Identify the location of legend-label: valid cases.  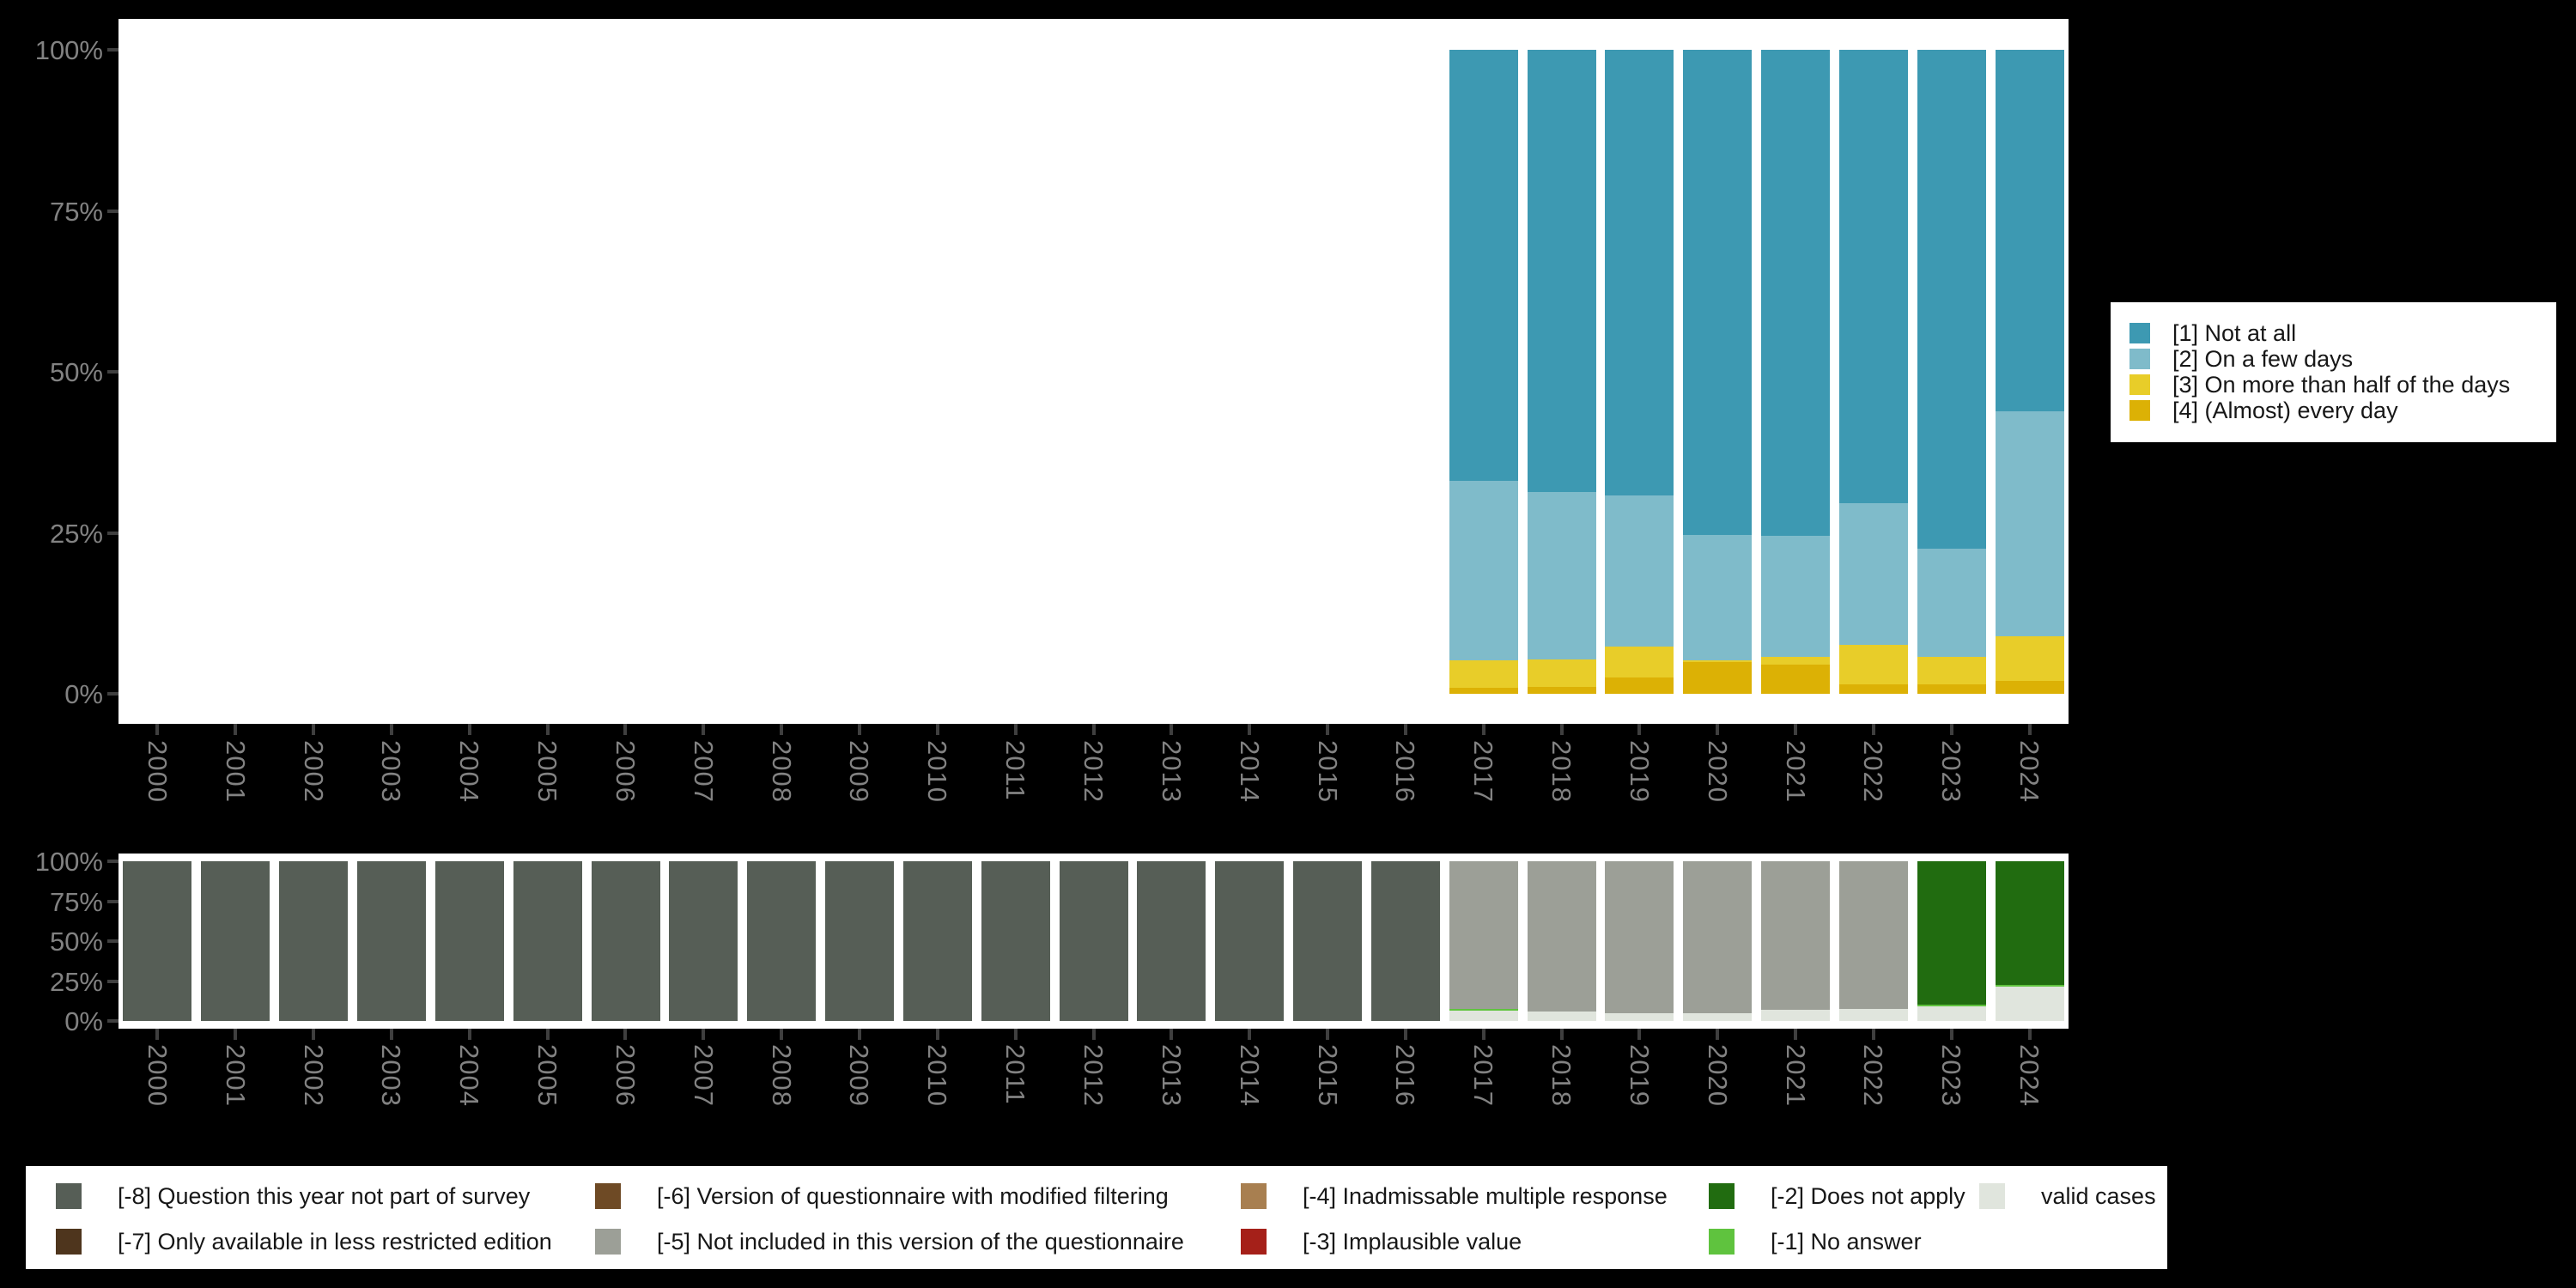
(2098, 1195).